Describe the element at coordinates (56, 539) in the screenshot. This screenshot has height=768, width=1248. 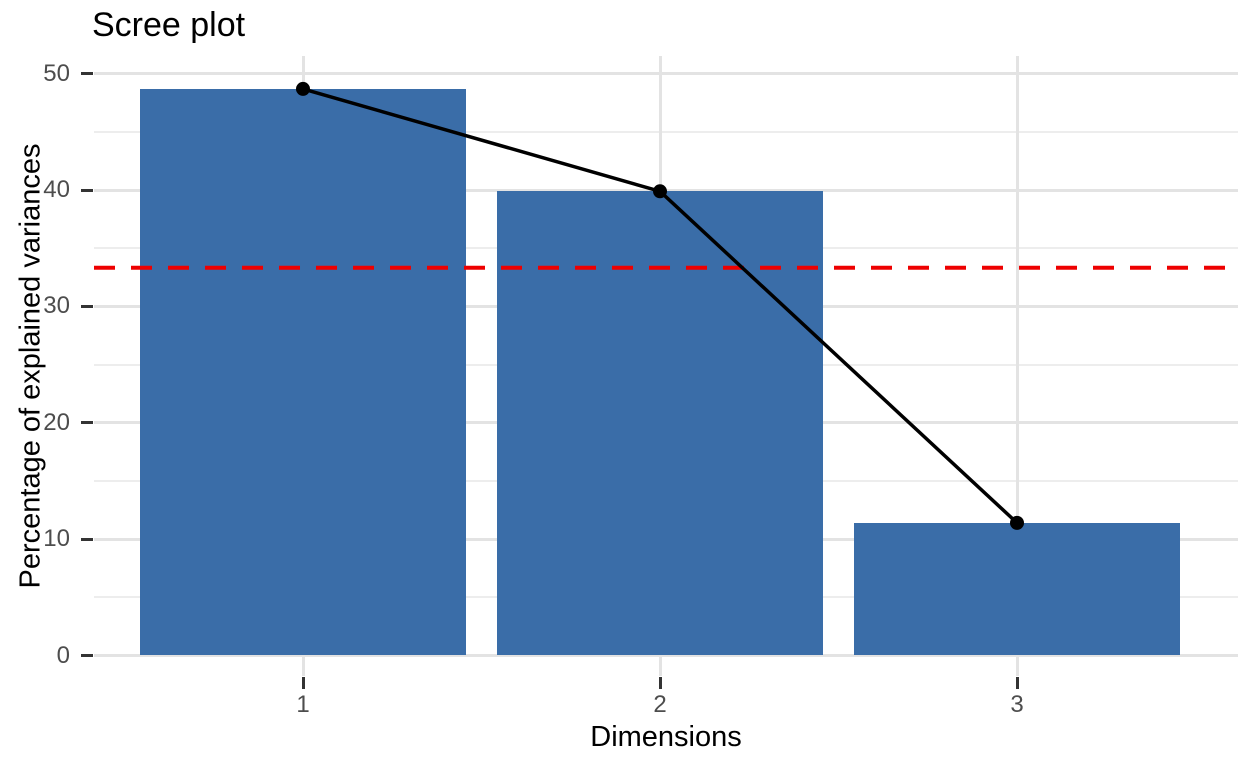
I see `y-tick-label: 10` at that location.